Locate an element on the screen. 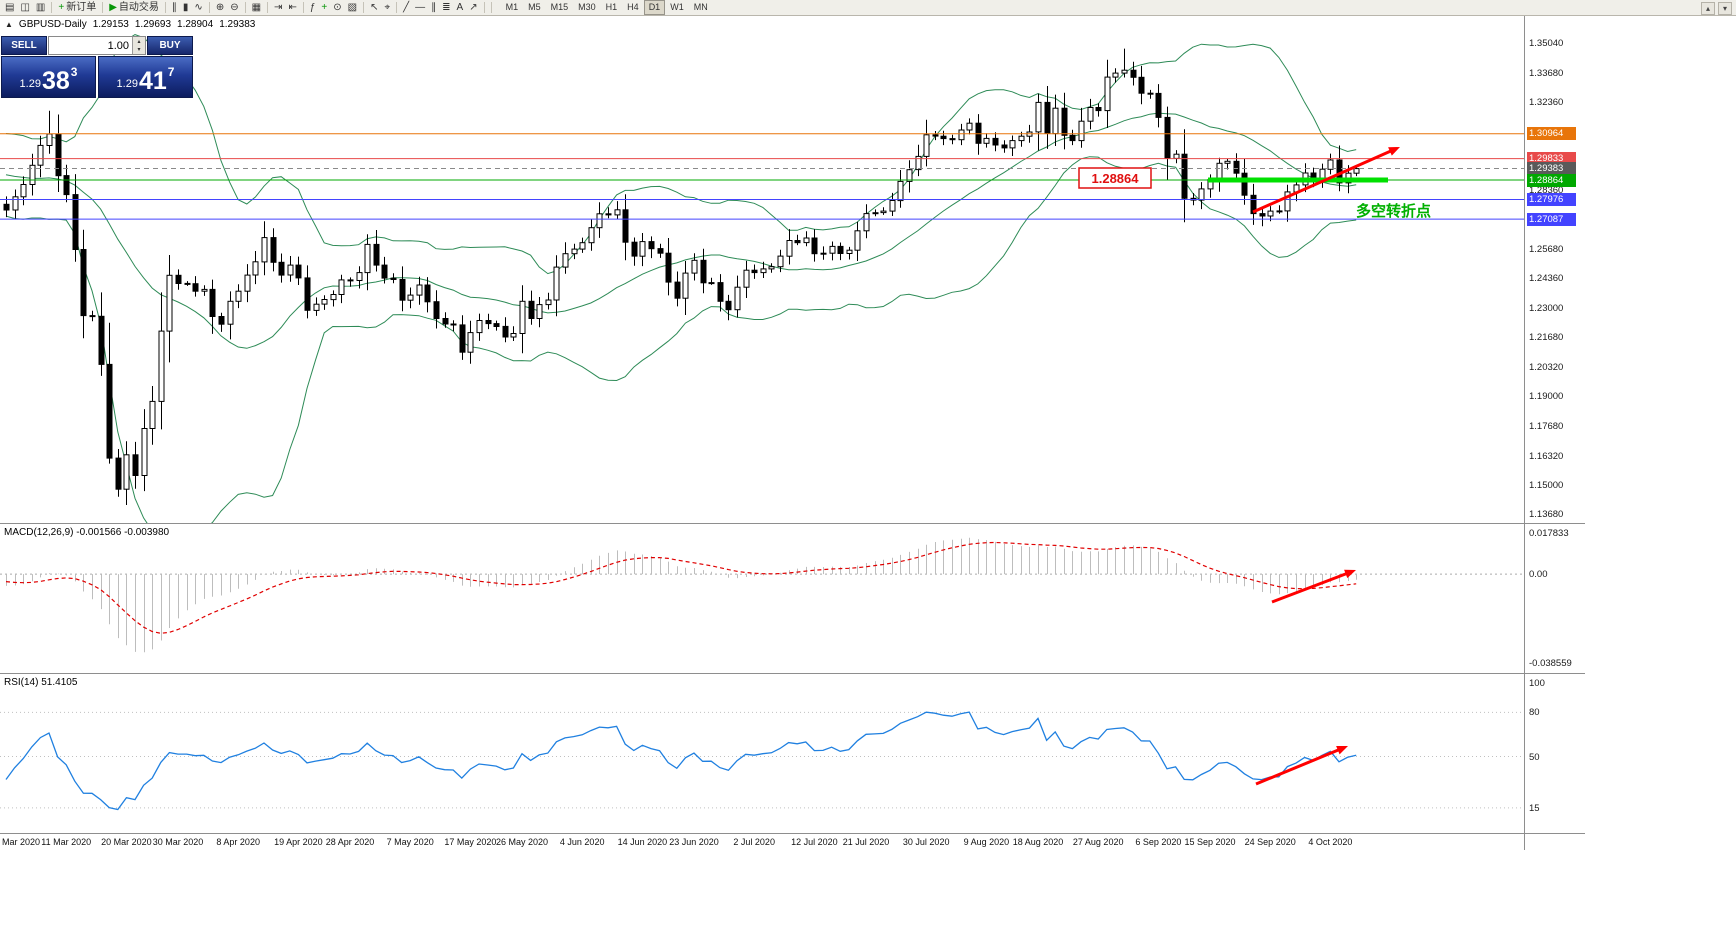  macd-label: MACD(12,26,9) -0.001566 -0.003980 is located at coordinates (87, 532).